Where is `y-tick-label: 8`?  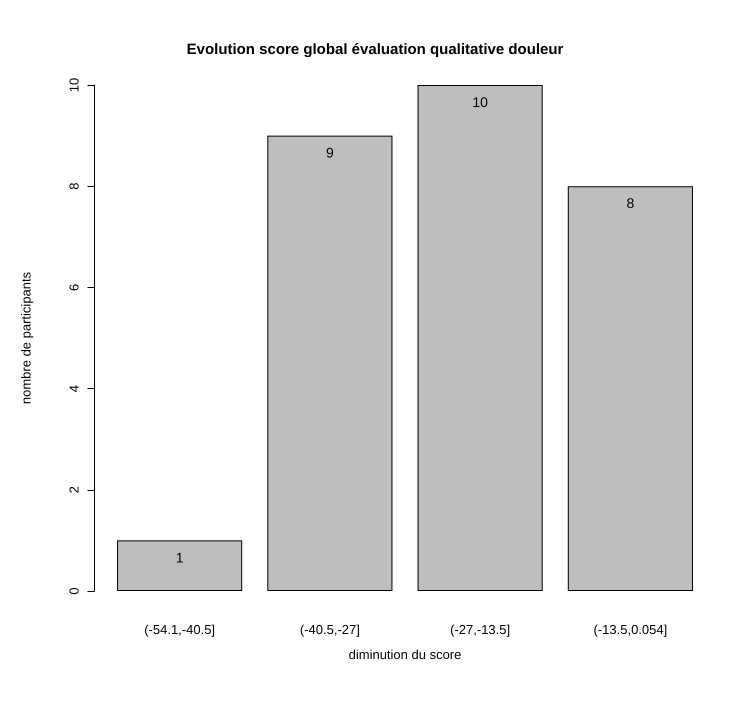 y-tick-label: 8 is located at coordinates (74, 186).